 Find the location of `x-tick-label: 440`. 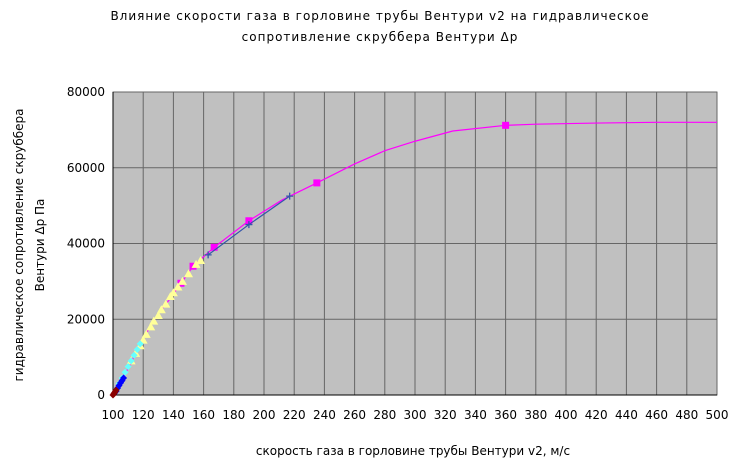

x-tick-label: 440 is located at coordinates (626, 415).